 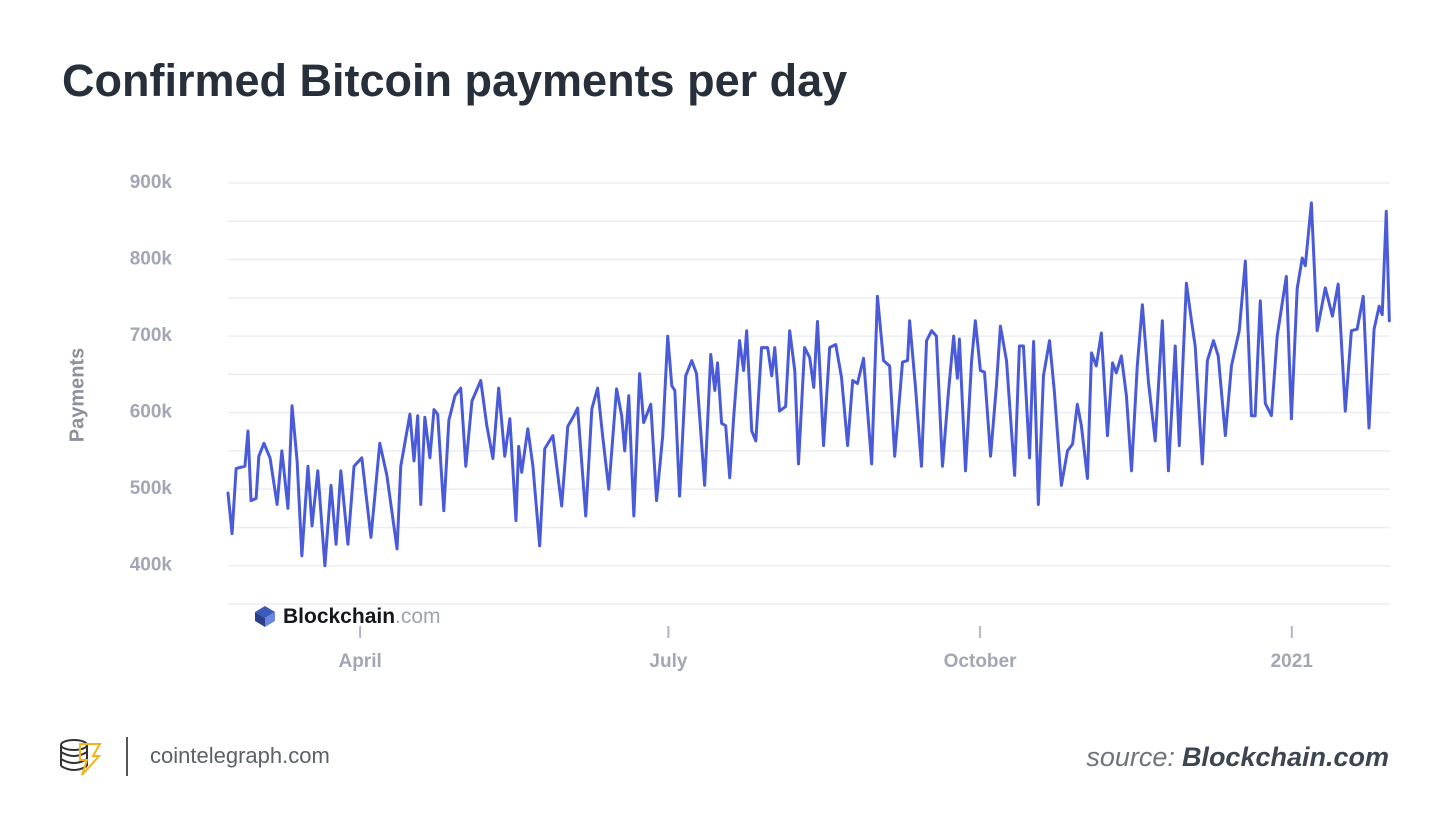 I want to click on watermark: Blockchain.com, so click(x=348, y=616).